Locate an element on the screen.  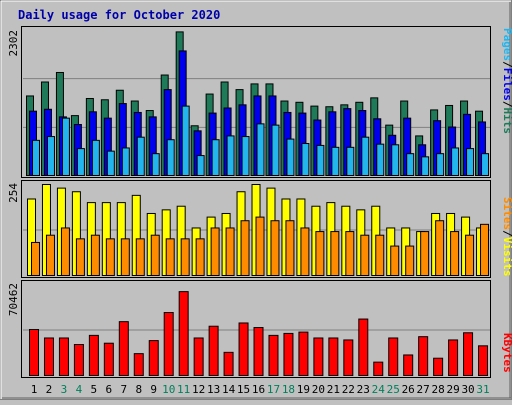
day-label: 28 is located at coordinates (438, 389).